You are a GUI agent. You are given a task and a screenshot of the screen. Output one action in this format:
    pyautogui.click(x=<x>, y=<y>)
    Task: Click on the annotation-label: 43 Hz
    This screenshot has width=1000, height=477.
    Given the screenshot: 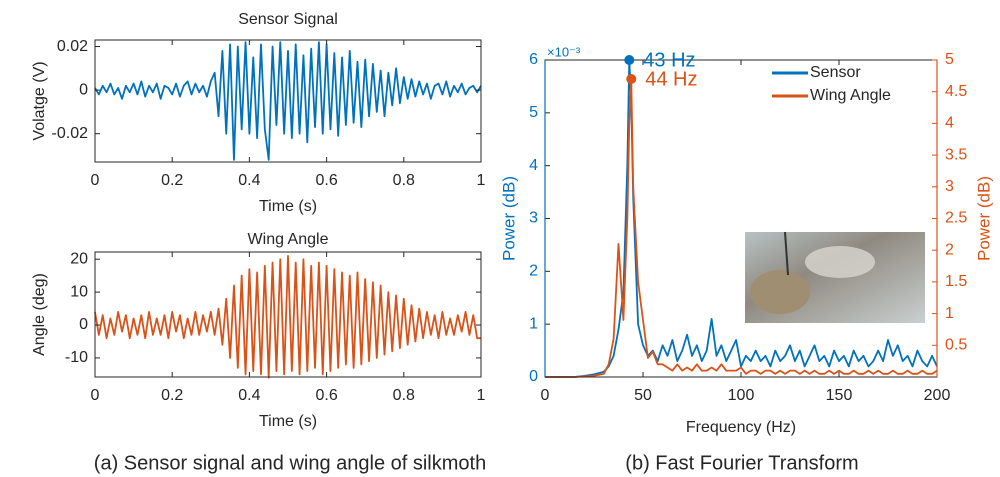 What is the action you would take?
    pyautogui.click(x=669, y=60)
    